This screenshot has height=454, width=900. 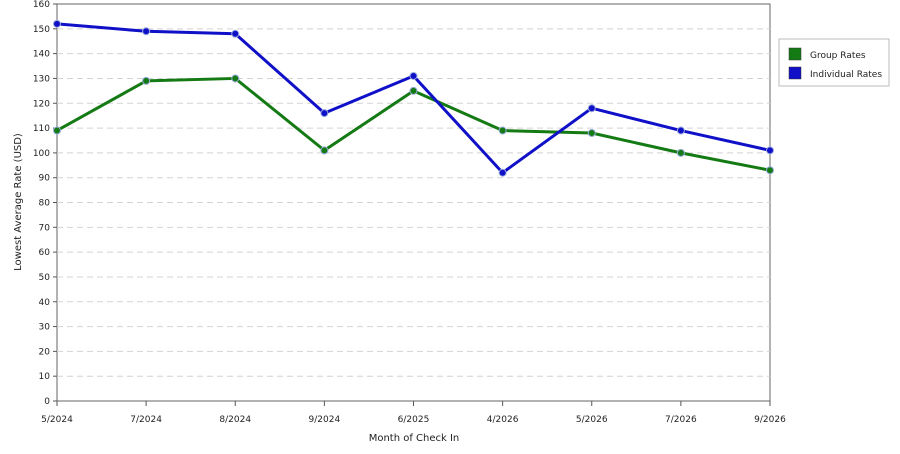 What do you see at coordinates (45, 352) in the screenshot?
I see `y-tick-label: 20` at bounding box center [45, 352].